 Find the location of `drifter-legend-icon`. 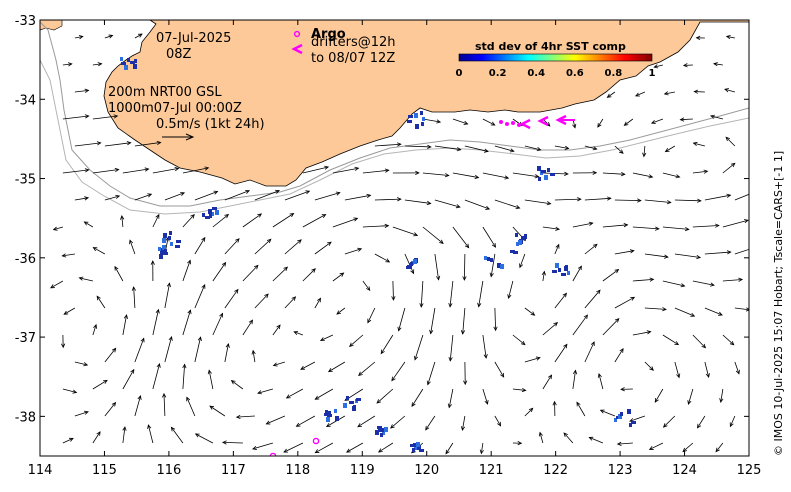

drifter-legend-icon is located at coordinates (297, 49).